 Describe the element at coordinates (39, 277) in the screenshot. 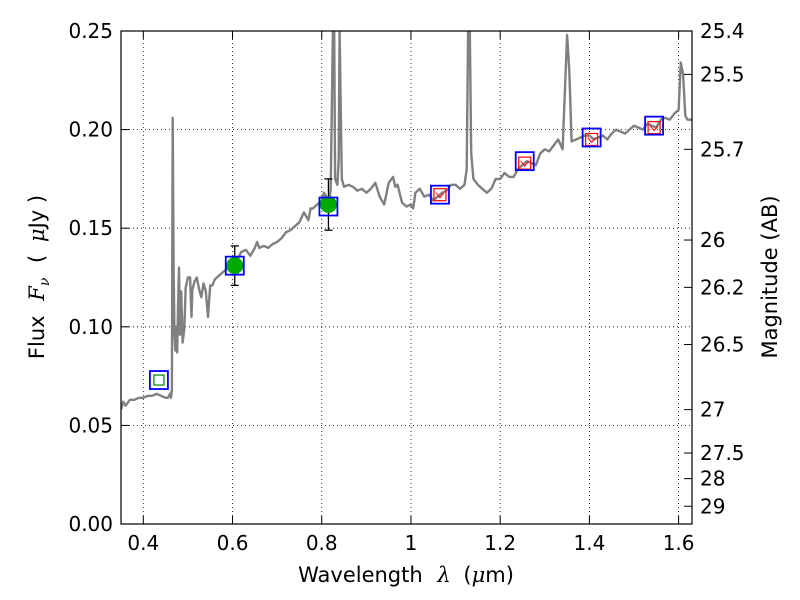

I see `y-axis-label: Flux Fν ( μJy )` at that location.